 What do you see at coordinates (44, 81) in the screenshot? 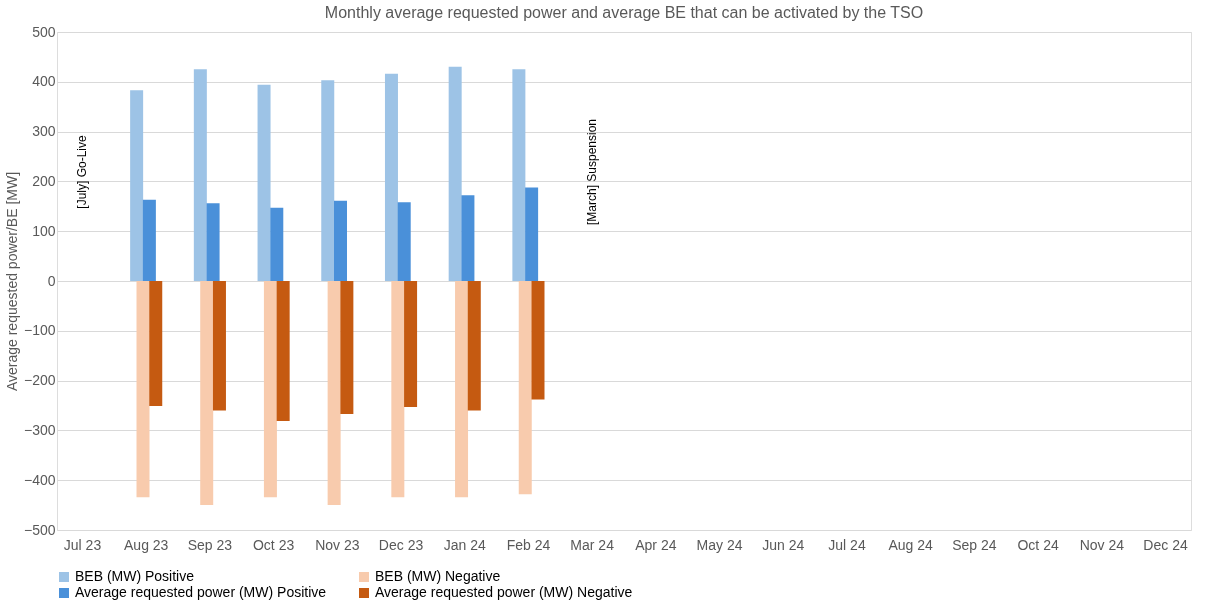
I see `y-tick-label: 400` at bounding box center [44, 81].